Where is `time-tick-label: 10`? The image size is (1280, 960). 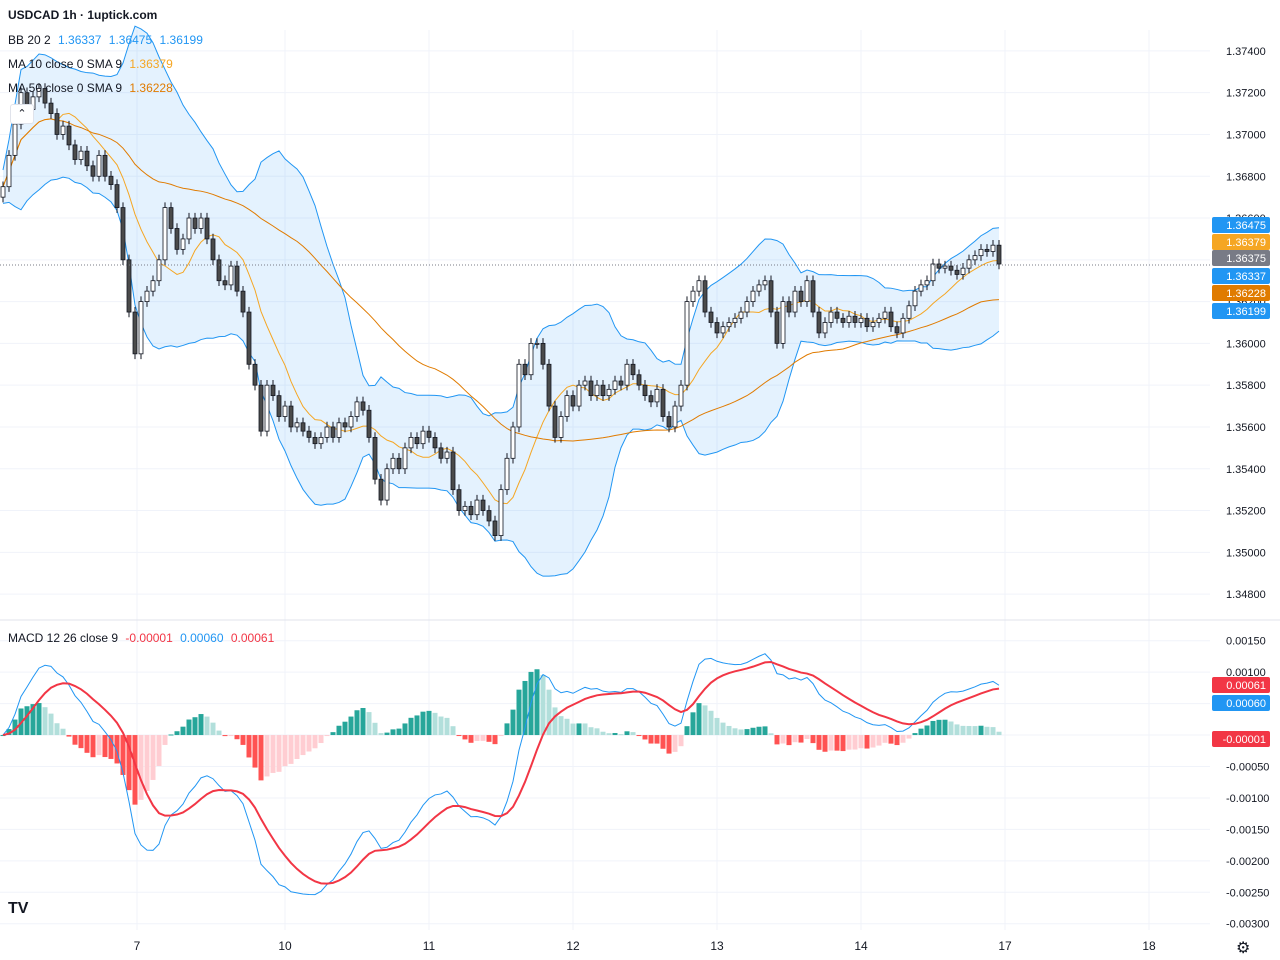
time-tick-label: 10 is located at coordinates (285, 946).